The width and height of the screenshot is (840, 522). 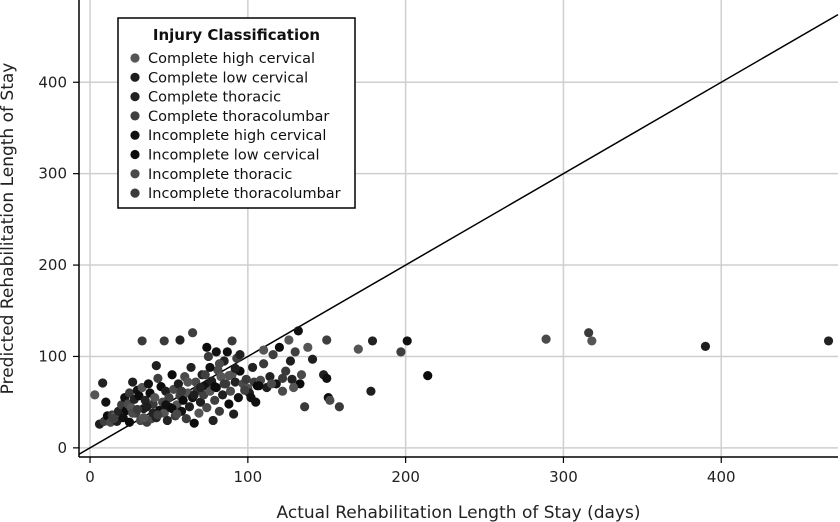 I want to click on x-tick-label: 100, so click(x=248, y=477).